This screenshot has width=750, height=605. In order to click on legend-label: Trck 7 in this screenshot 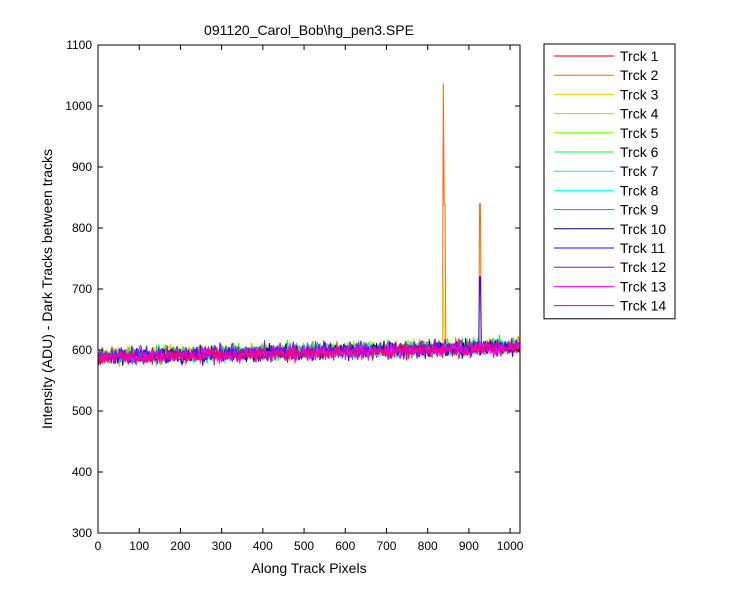, I will do `click(639, 171)`.